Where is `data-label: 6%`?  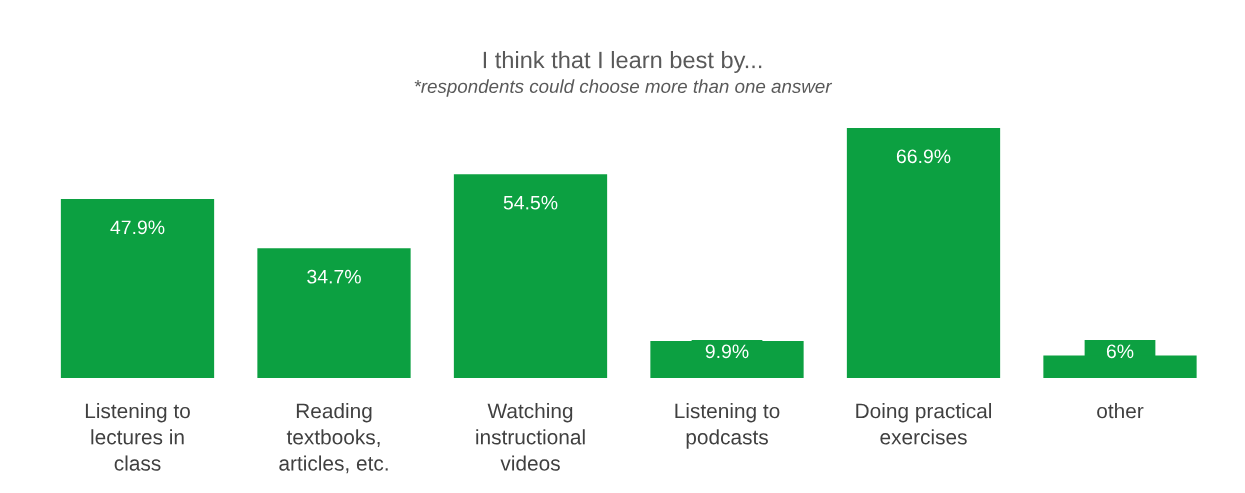
data-label: 6% is located at coordinates (1120, 351).